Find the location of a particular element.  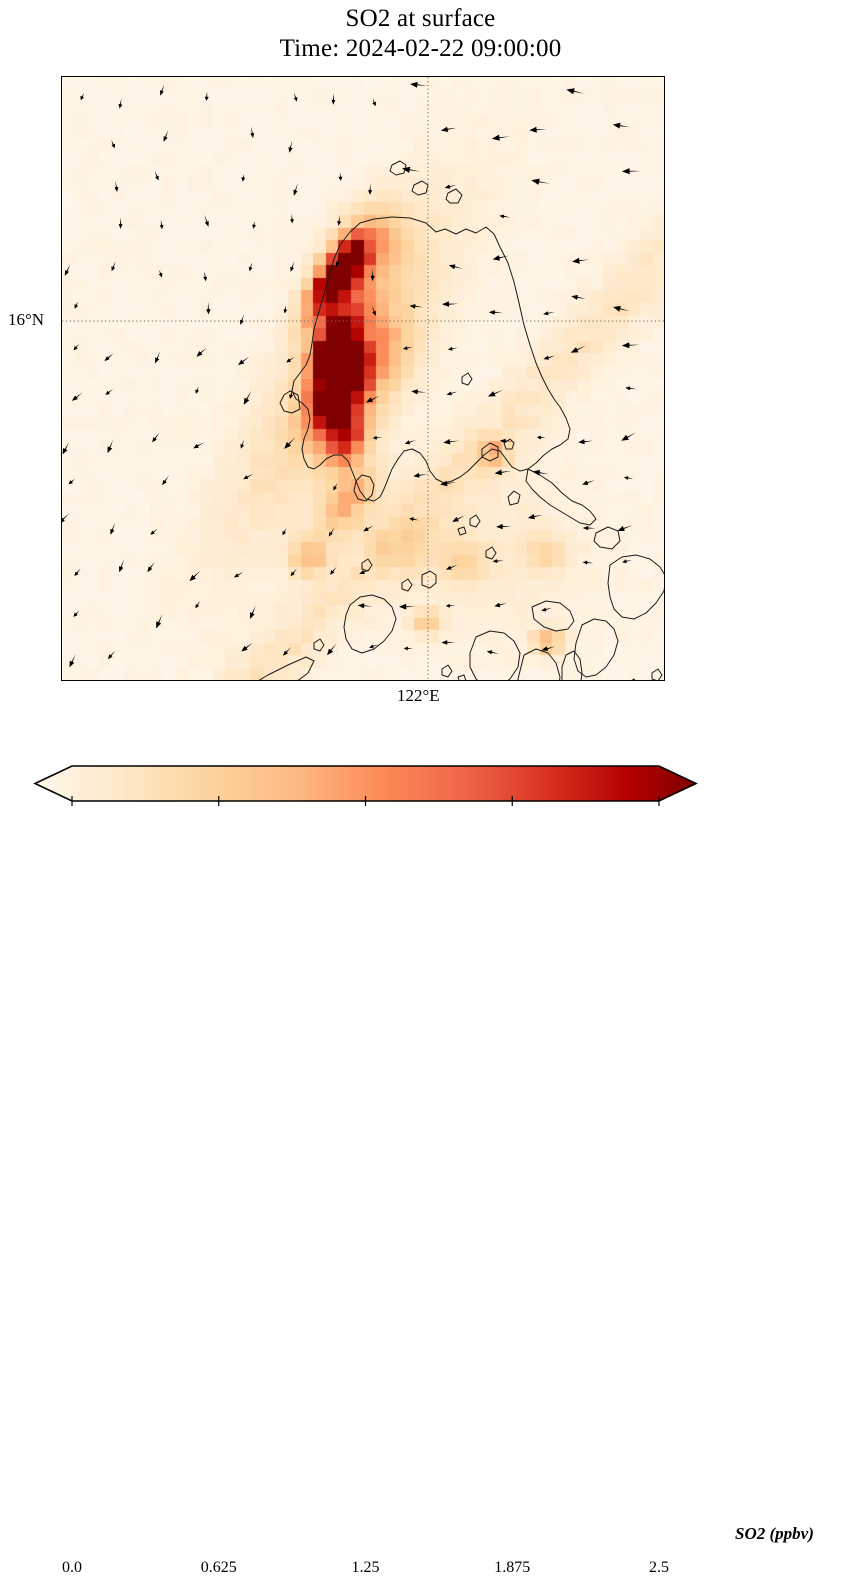

title-line-2: Time: 2024-02-22 09:00:00 is located at coordinates (420, 48).